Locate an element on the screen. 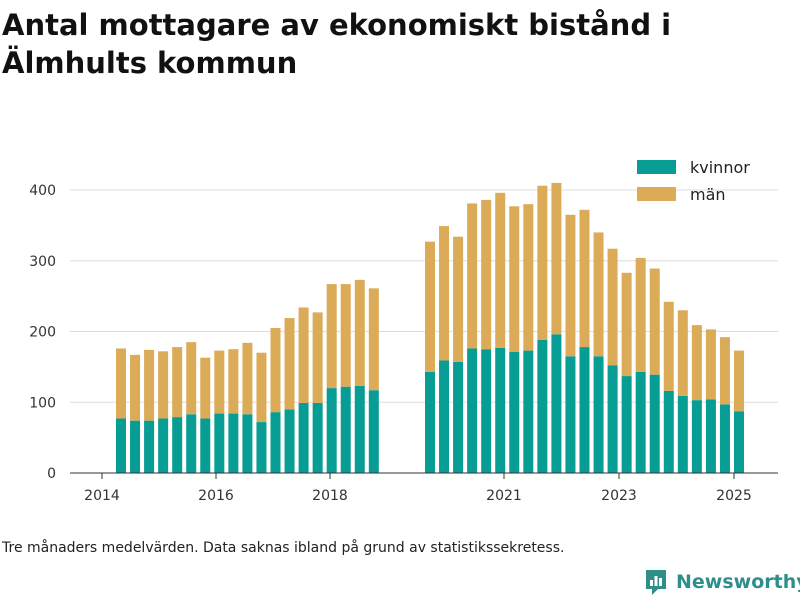  y-axis-ticks: 0 100 200 300 400 is located at coordinates (42, 332).